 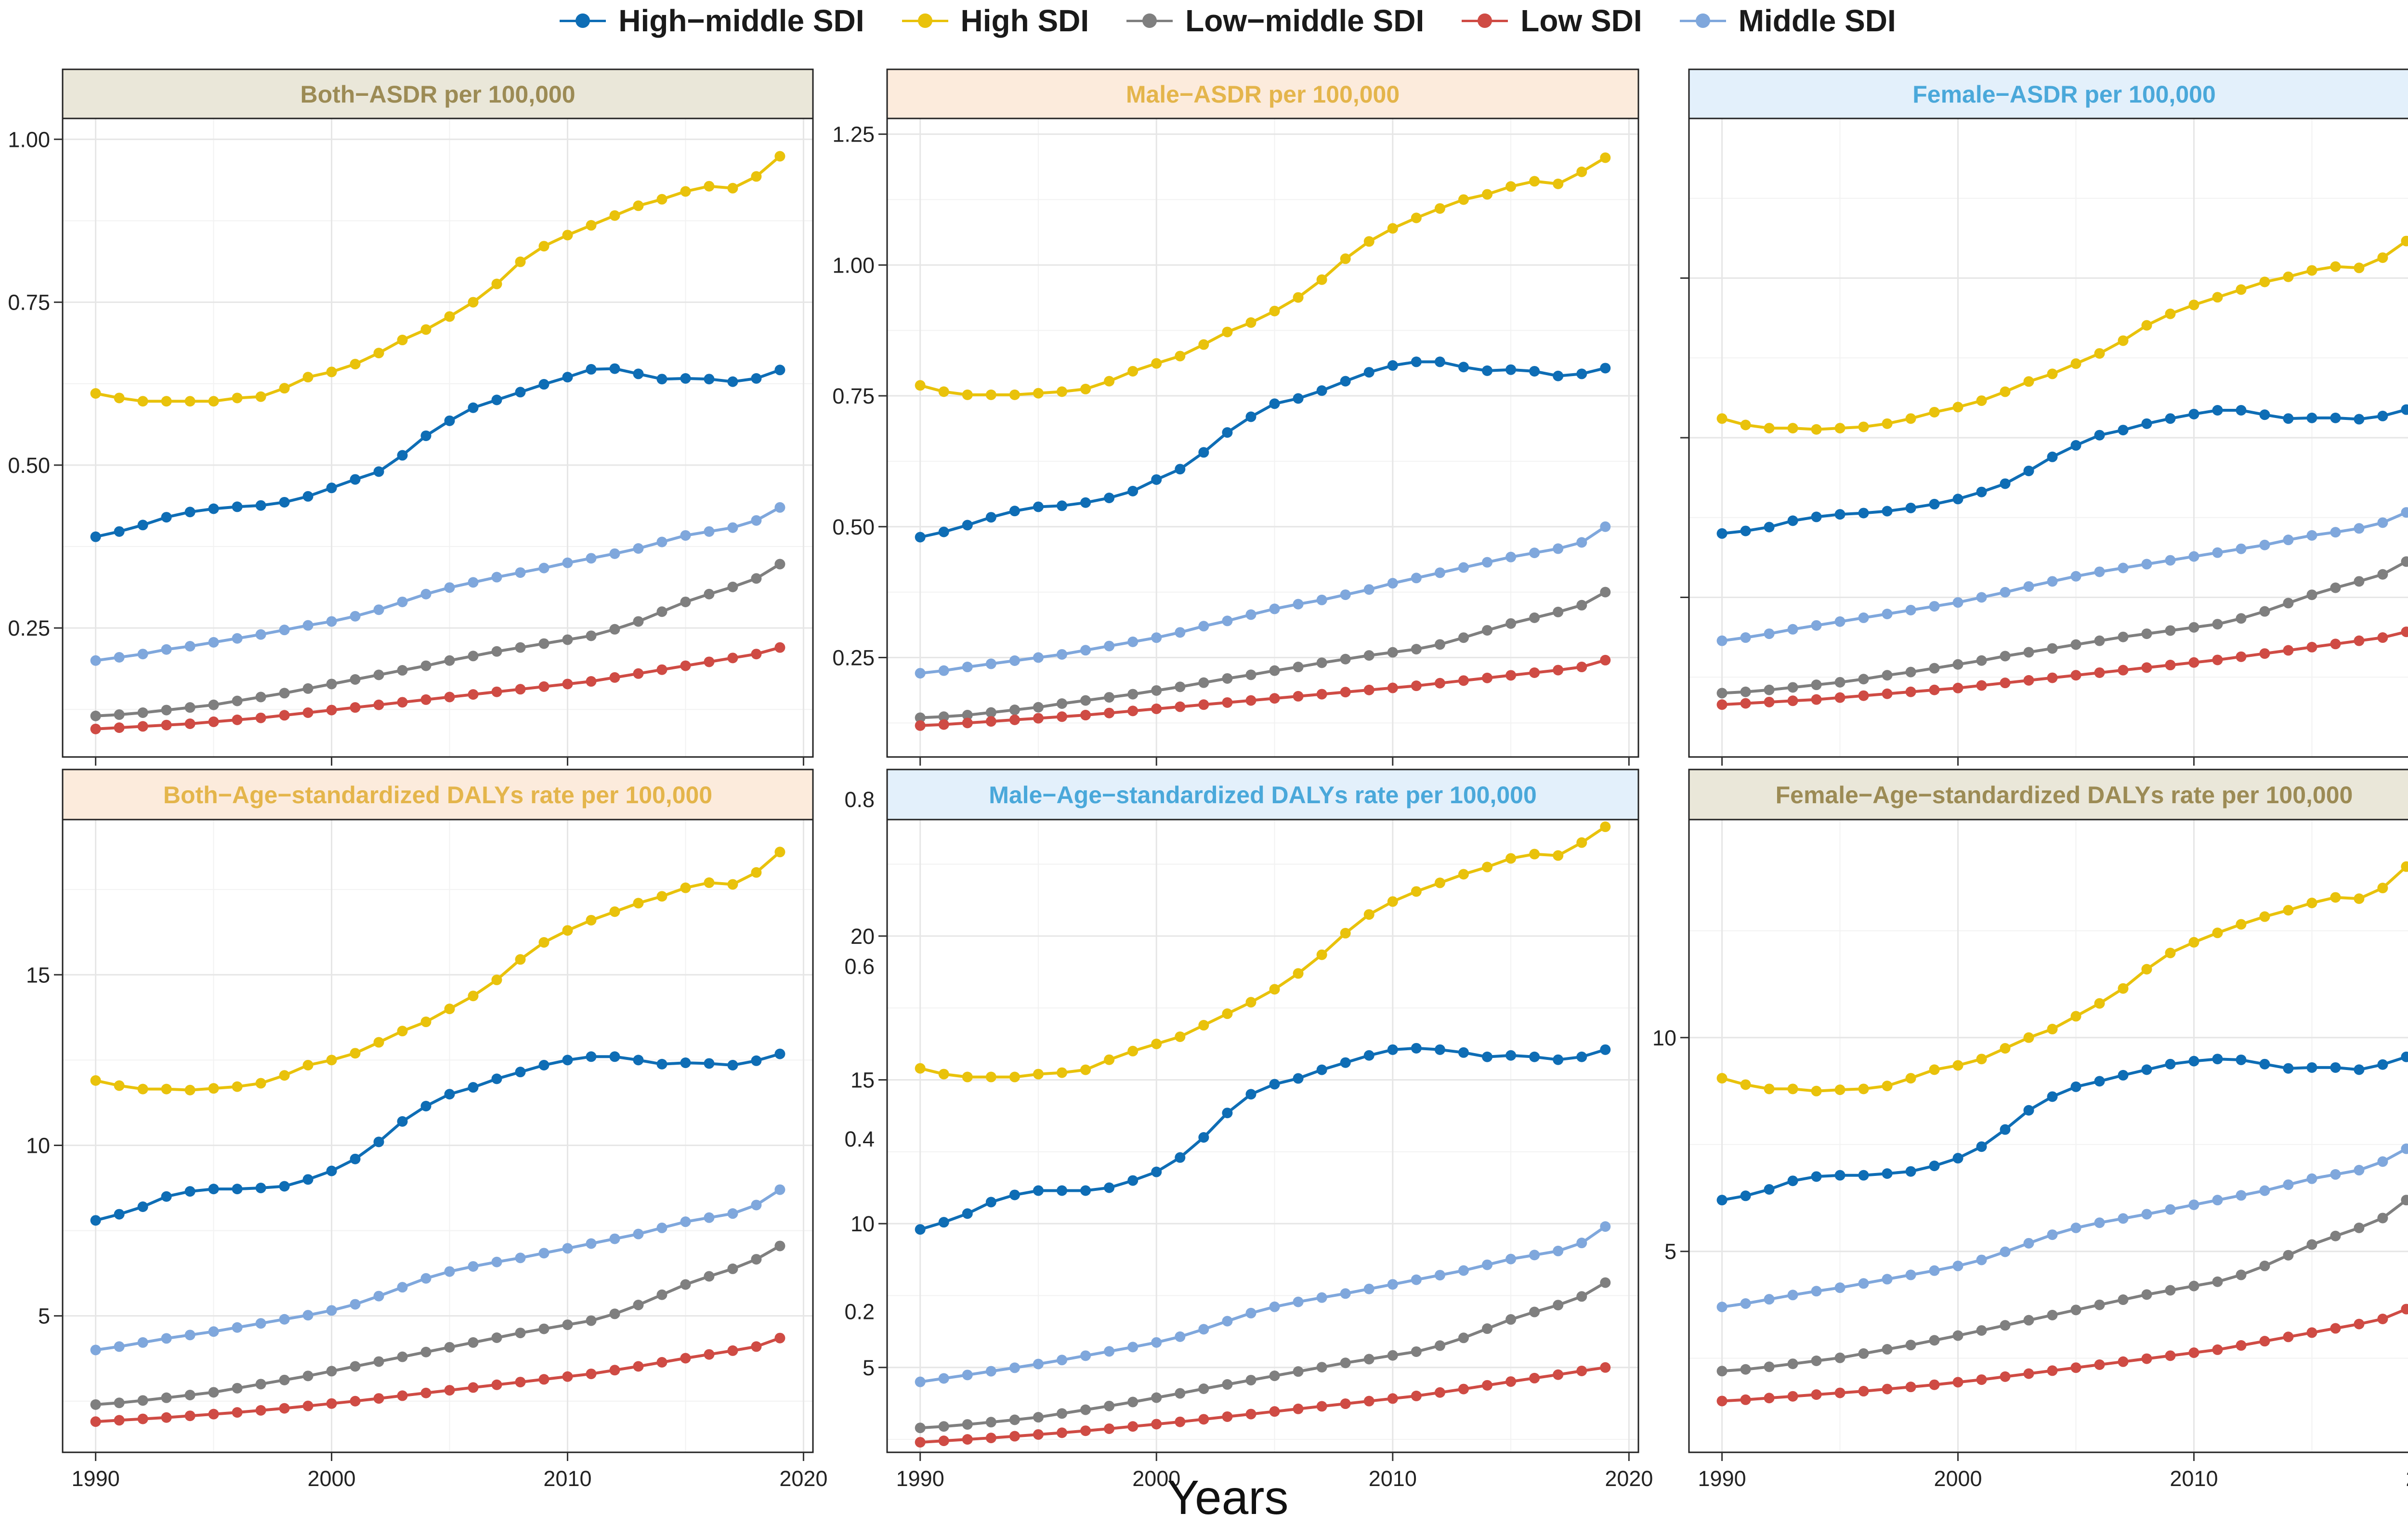 I want to click on secondary-y-tick-label: 0.2, so click(x=859, y=1311).